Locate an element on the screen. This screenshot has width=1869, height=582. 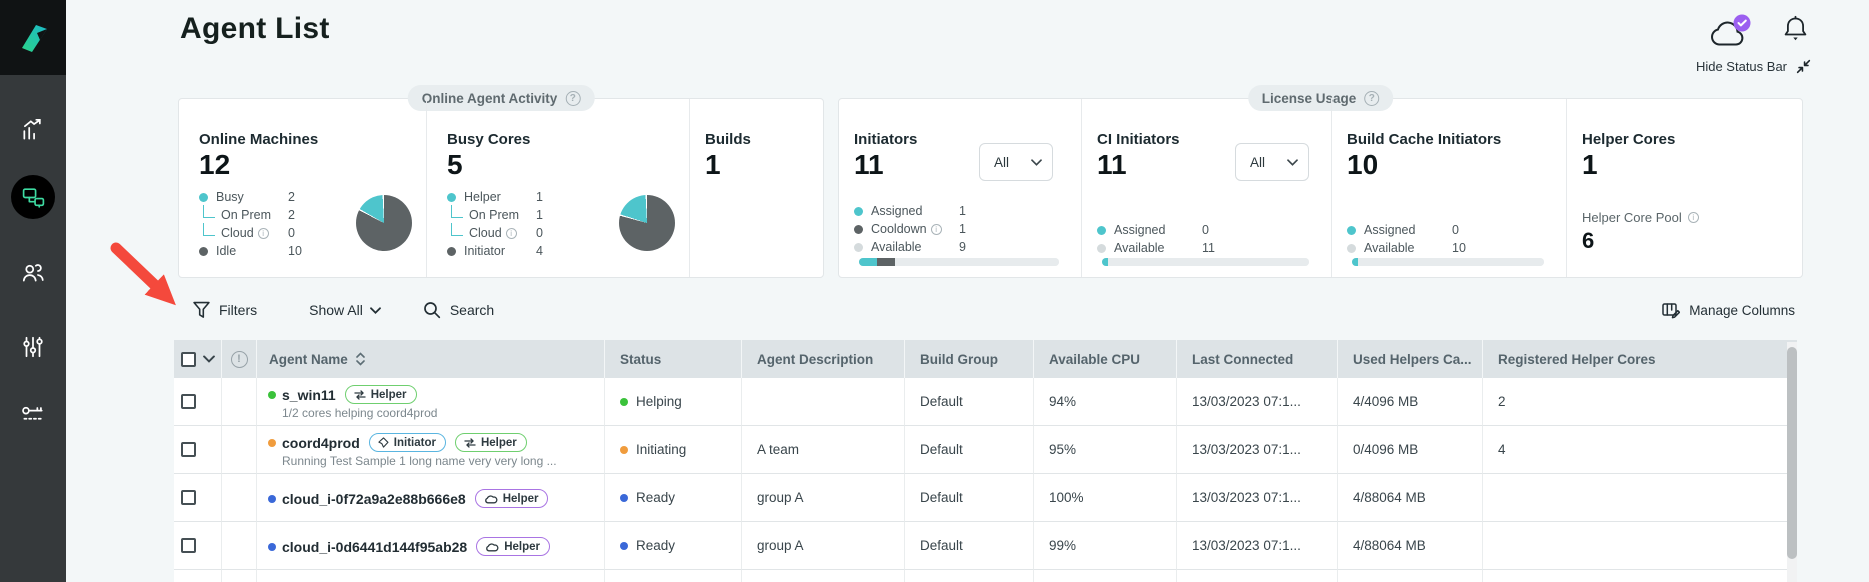
column-header-status: Status is located at coordinates (673, 359).